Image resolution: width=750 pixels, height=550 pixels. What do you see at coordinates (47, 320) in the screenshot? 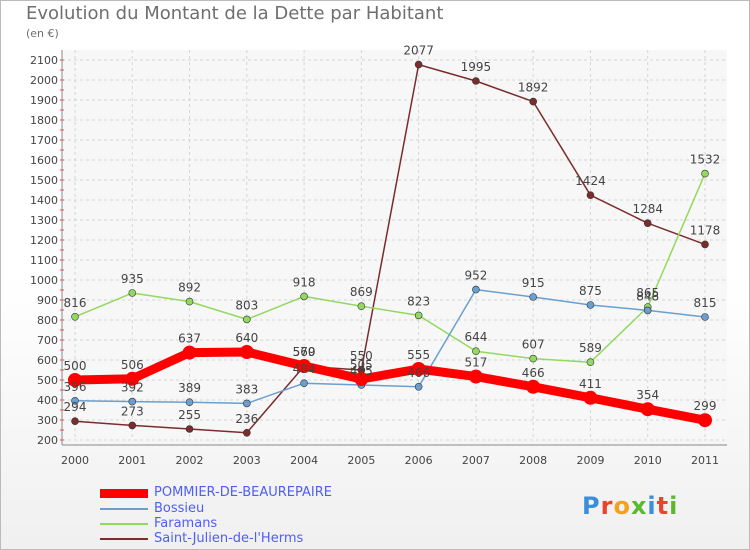
I see `y-tick-label: 800` at bounding box center [47, 320].